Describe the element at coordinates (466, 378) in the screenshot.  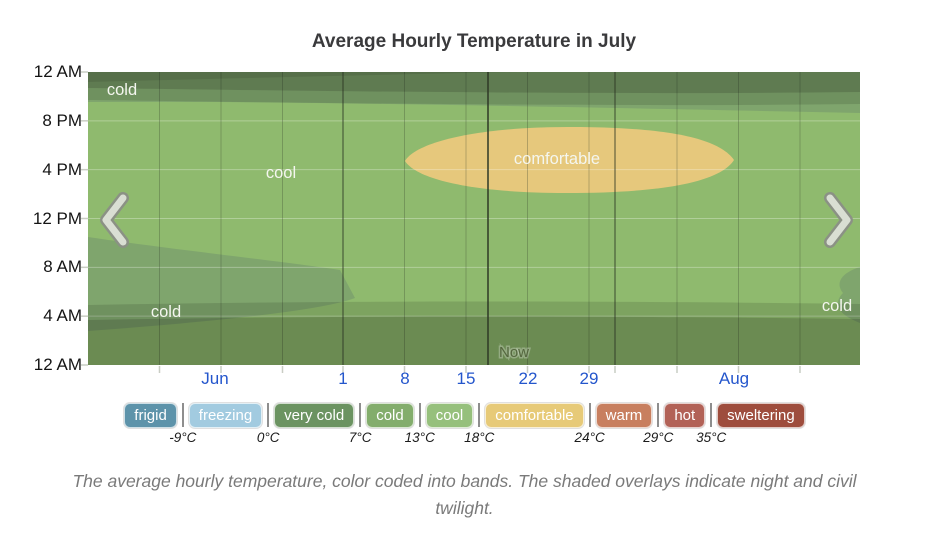
I see `x-axis-label: 15` at that location.